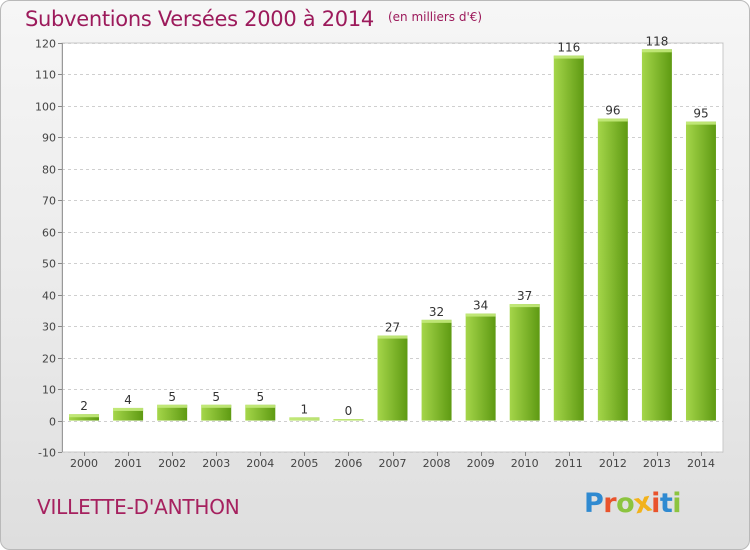 This screenshot has width=750, height=550. What do you see at coordinates (172, 463) in the screenshot?
I see `x-tick-label: 2002` at bounding box center [172, 463].